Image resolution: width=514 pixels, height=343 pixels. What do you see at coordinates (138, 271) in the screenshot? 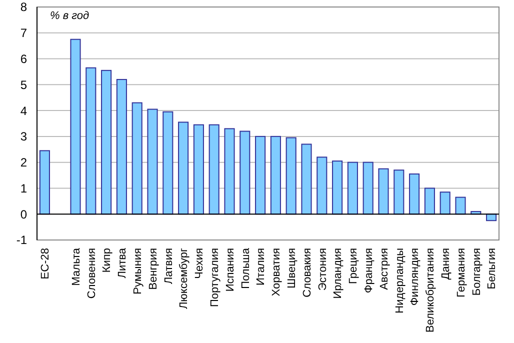
I see `x-tick-label: Румыния` at bounding box center [138, 271].